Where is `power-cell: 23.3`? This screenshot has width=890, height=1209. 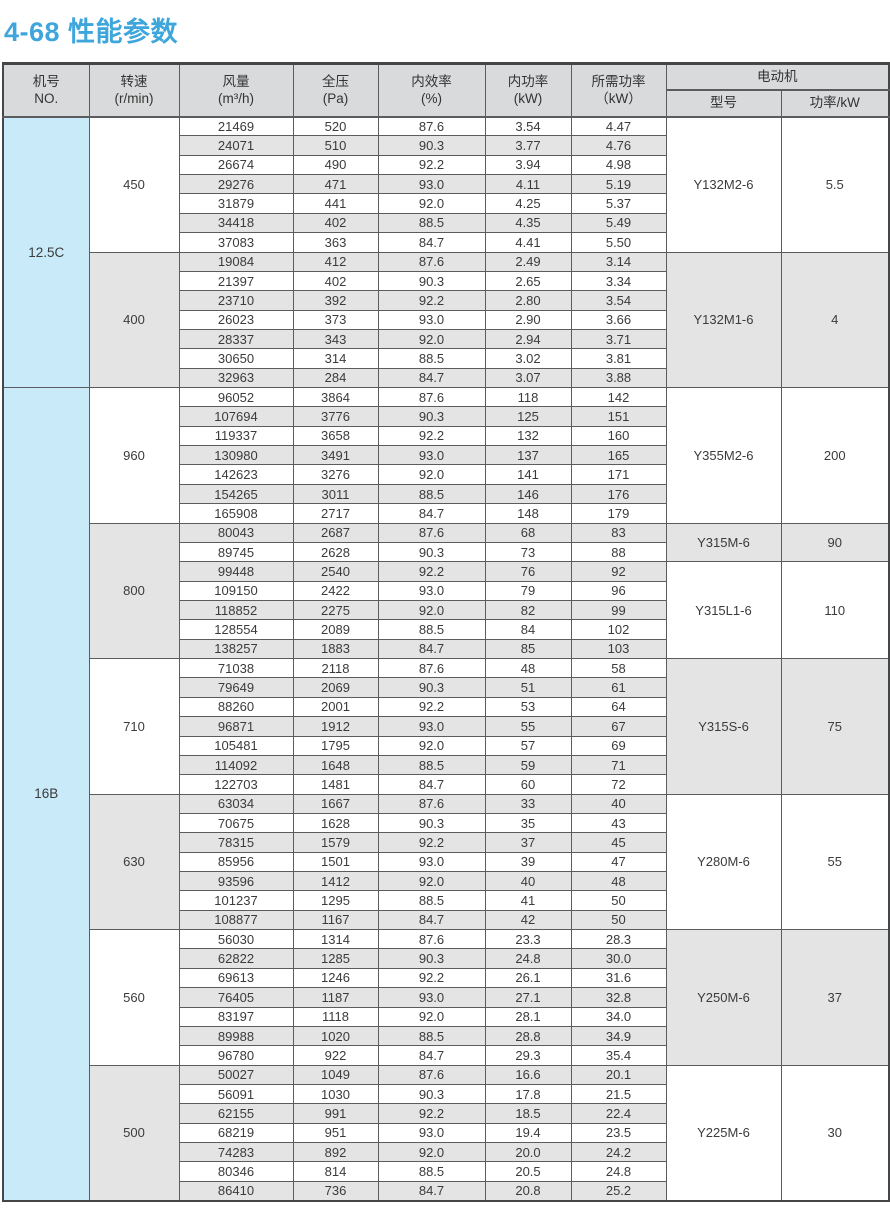 power-cell: 23.3 is located at coordinates (528, 939).